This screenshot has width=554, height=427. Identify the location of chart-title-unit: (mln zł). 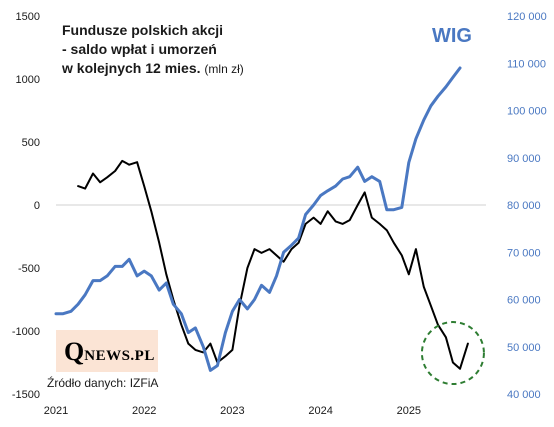
(224, 69).